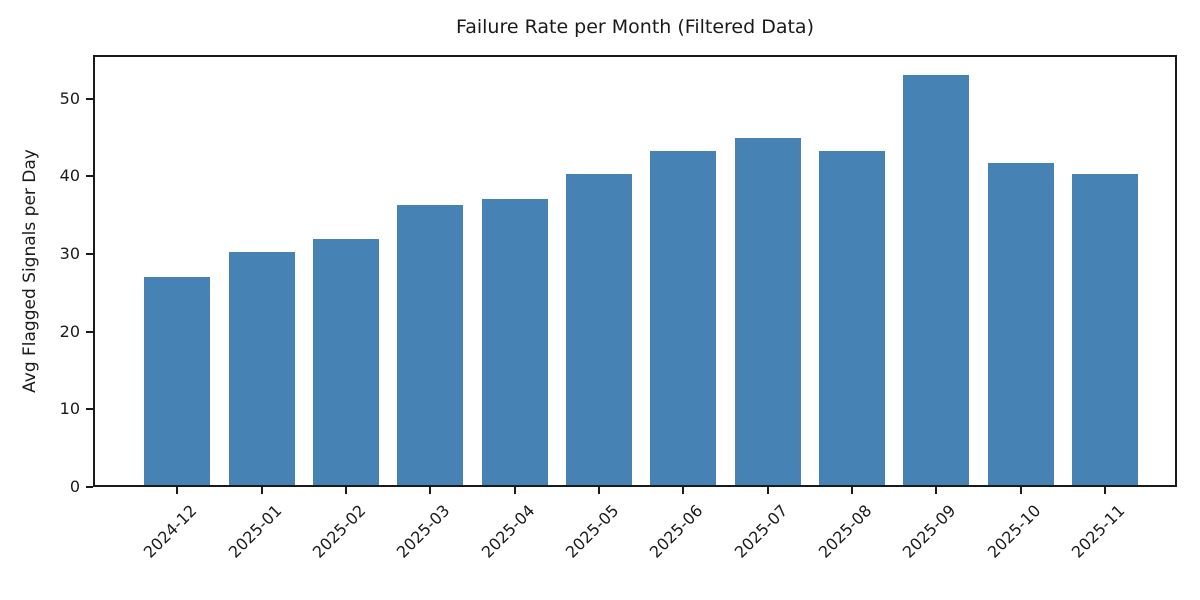  I want to click on y-tick-label: 20, so click(69, 331).